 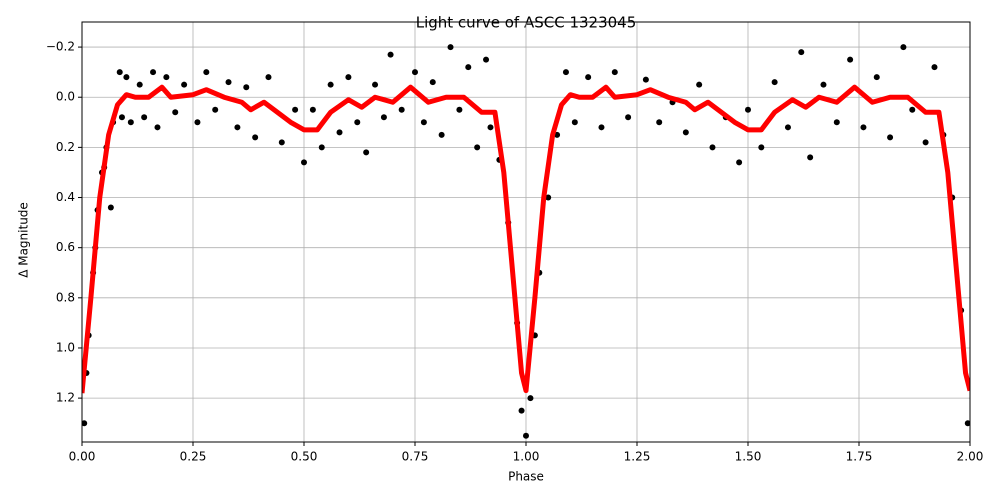 What do you see at coordinates (24, 240) in the screenshot?
I see `y-axis-label: Δ Magnitude` at bounding box center [24, 240].